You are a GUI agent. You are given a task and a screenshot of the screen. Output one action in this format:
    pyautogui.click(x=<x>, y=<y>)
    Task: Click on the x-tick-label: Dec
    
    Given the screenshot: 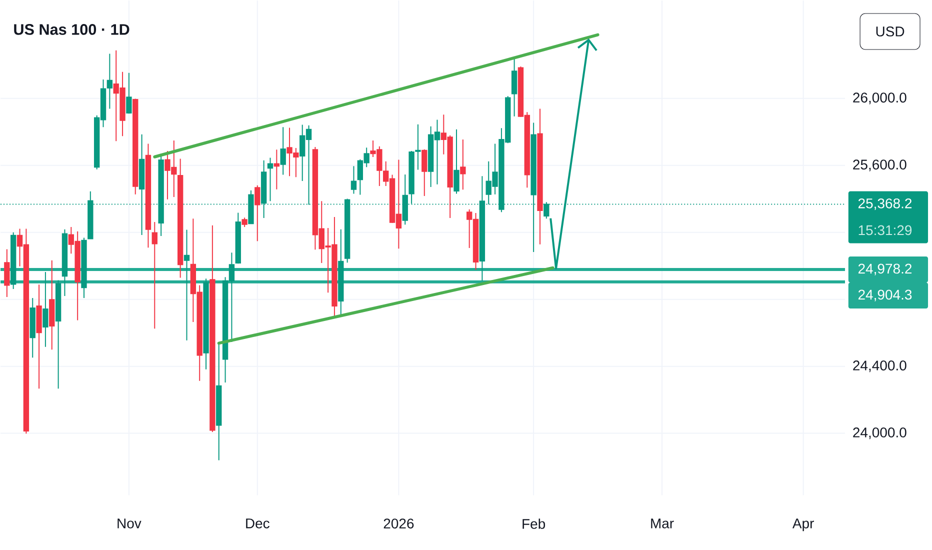 What is the action you would take?
    pyautogui.click(x=258, y=523)
    